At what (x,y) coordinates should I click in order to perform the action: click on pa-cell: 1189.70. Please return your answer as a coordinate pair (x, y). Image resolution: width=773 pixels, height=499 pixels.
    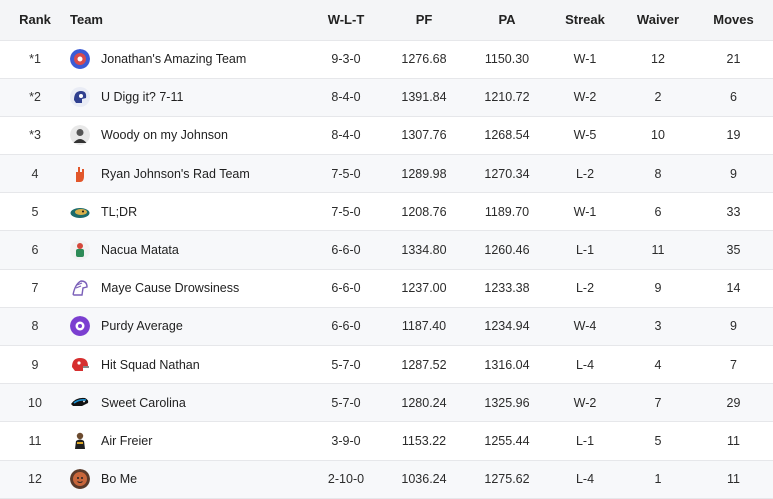
    Looking at the image, I should click on (507, 211).